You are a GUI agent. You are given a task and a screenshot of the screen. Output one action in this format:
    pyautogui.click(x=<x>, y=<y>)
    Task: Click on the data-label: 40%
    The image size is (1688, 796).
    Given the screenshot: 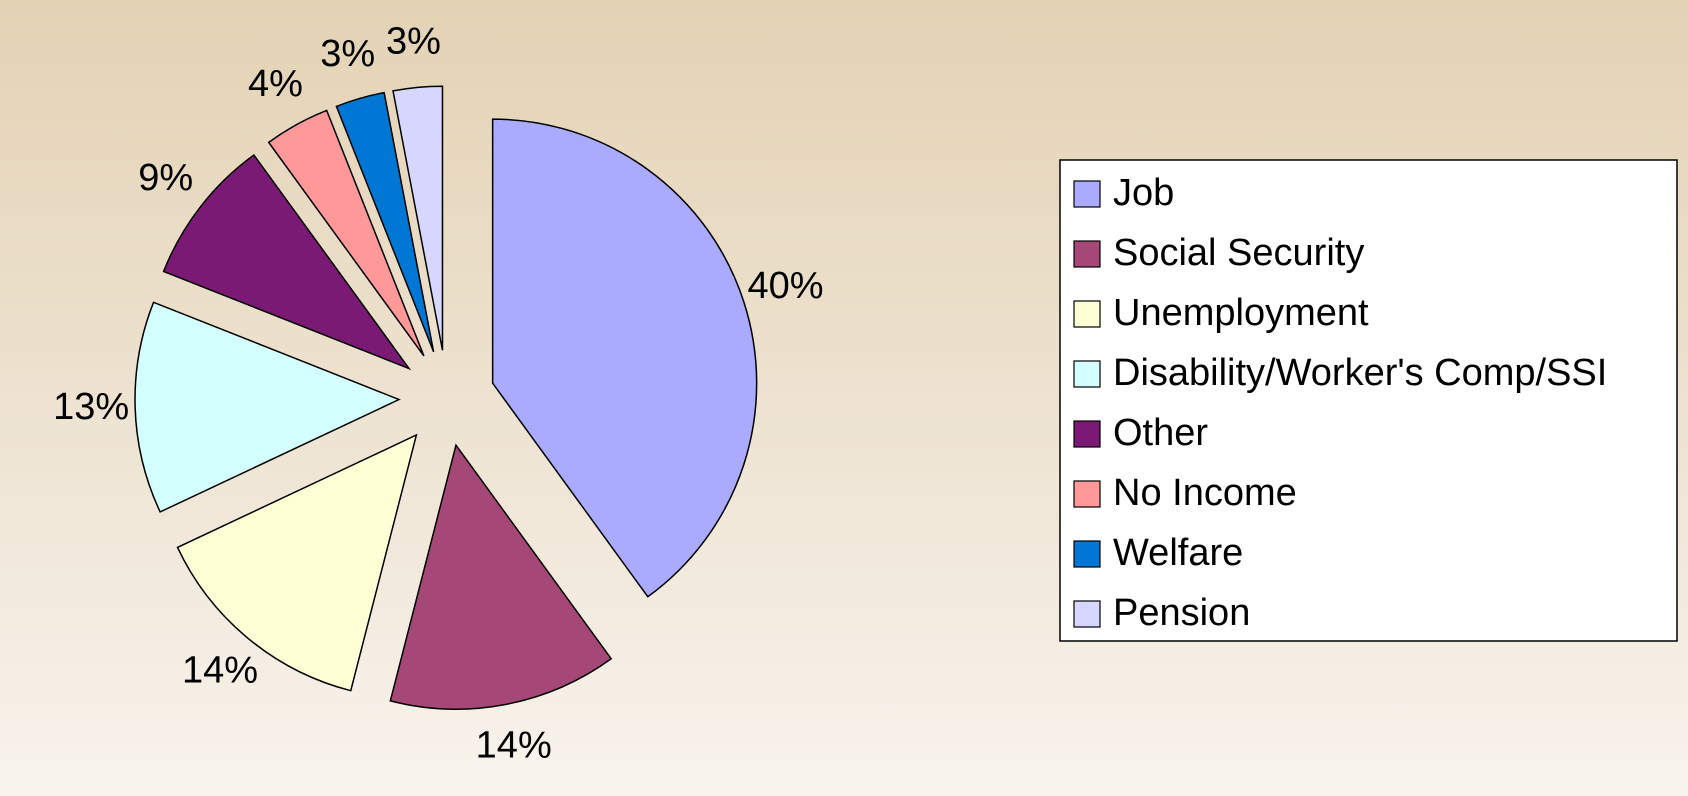 What is the action you would take?
    pyautogui.click(x=786, y=286)
    